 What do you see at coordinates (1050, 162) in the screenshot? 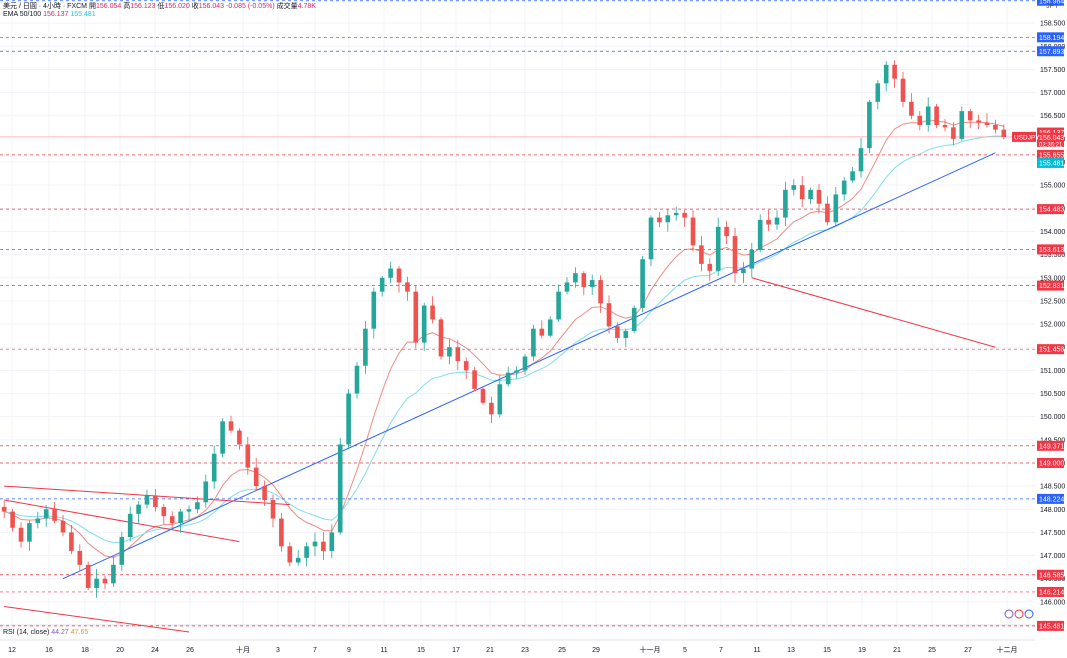
I see `ema100-tag` at bounding box center [1050, 162].